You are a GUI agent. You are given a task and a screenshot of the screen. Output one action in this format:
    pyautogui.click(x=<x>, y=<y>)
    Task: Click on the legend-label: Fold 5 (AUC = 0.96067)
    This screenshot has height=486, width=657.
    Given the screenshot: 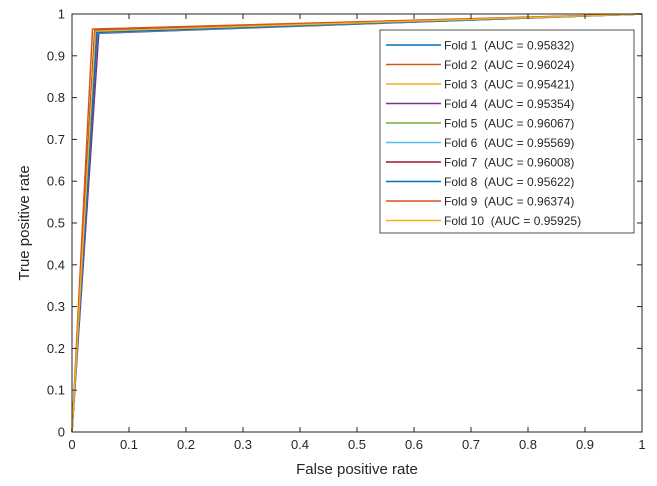 What is the action you would take?
    pyautogui.click(x=509, y=123)
    